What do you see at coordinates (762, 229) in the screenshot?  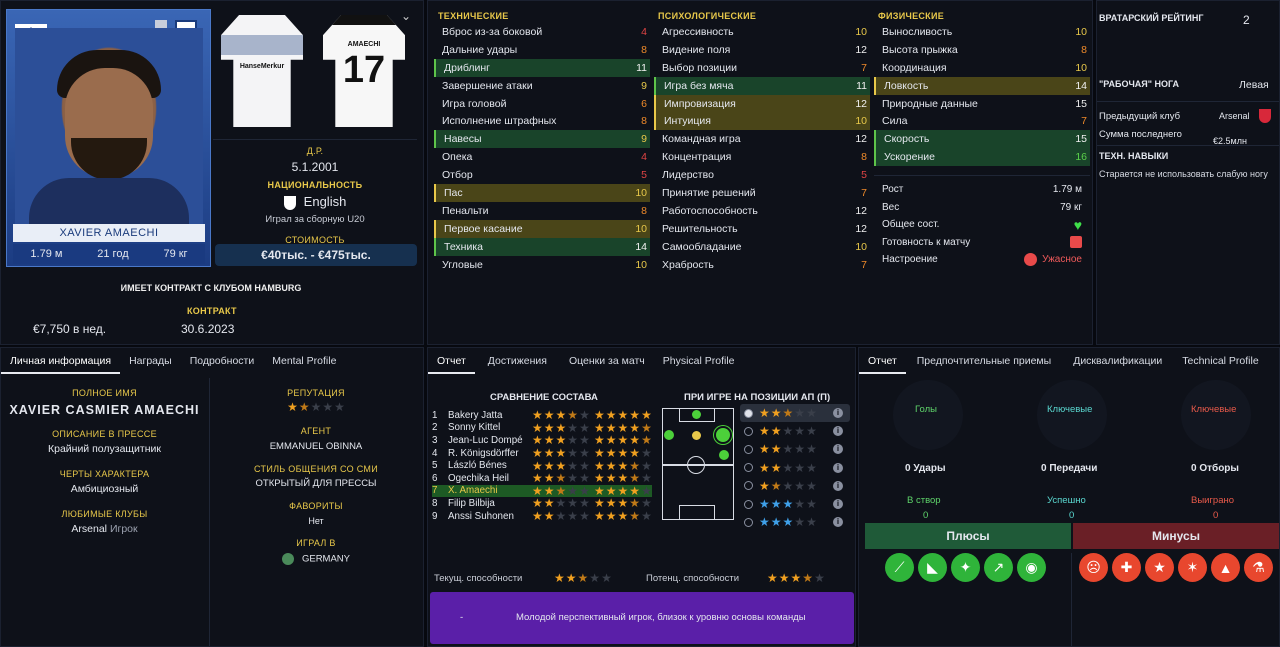 I see `attribute-row: Решительность 12` at bounding box center [762, 229].